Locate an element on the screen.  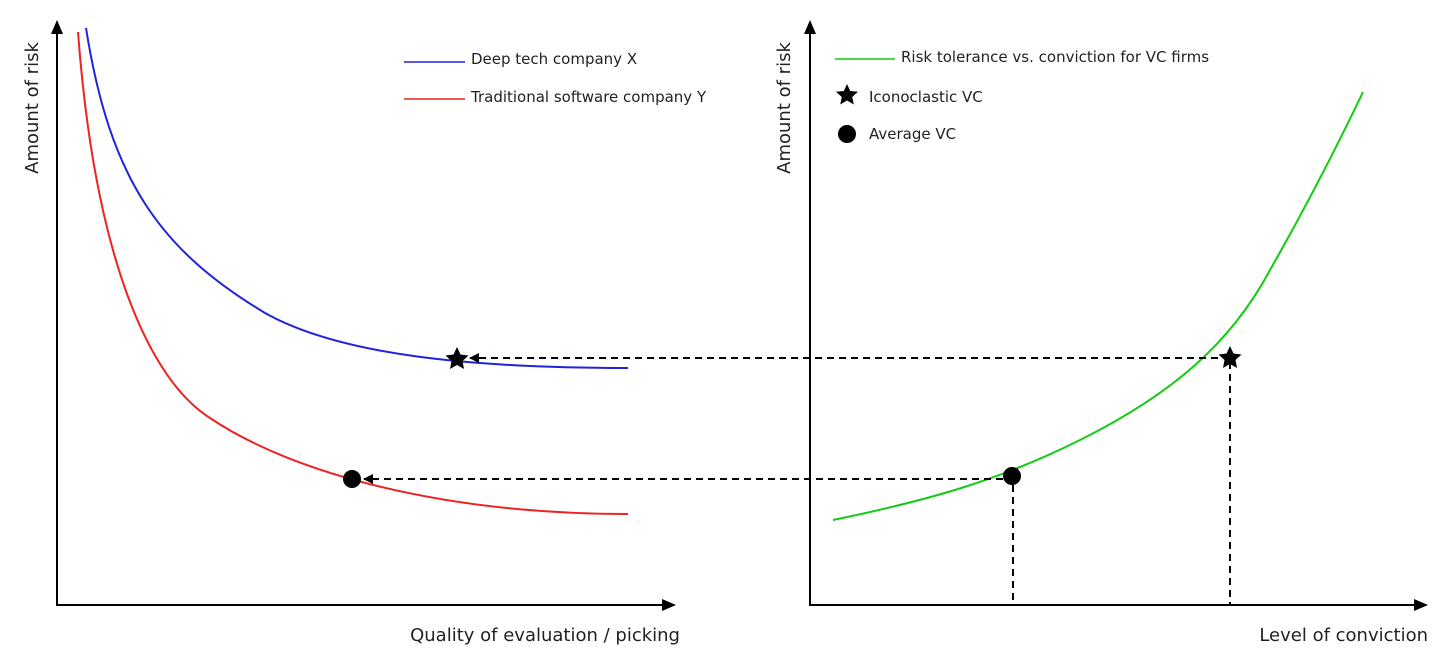
legend-label-average: Average VC is located at coordinates (912, 134).